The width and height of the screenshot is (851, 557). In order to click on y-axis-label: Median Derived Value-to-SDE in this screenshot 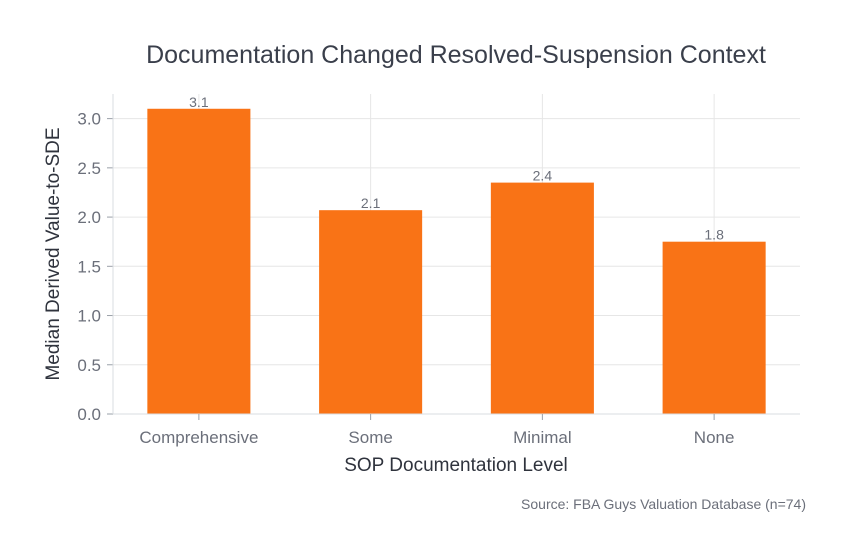, I will do `click(53, 253)`.